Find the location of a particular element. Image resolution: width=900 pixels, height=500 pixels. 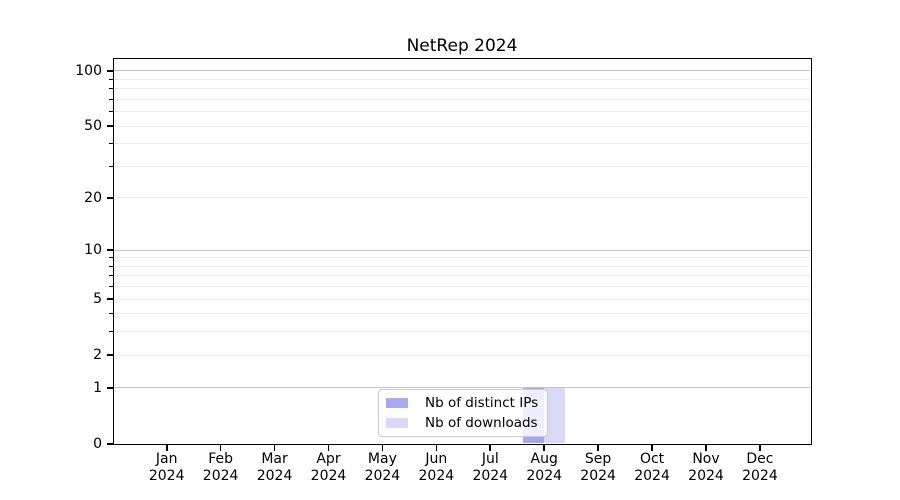

y-axis-tick-label: 100 is located at coordinates (88, 70).